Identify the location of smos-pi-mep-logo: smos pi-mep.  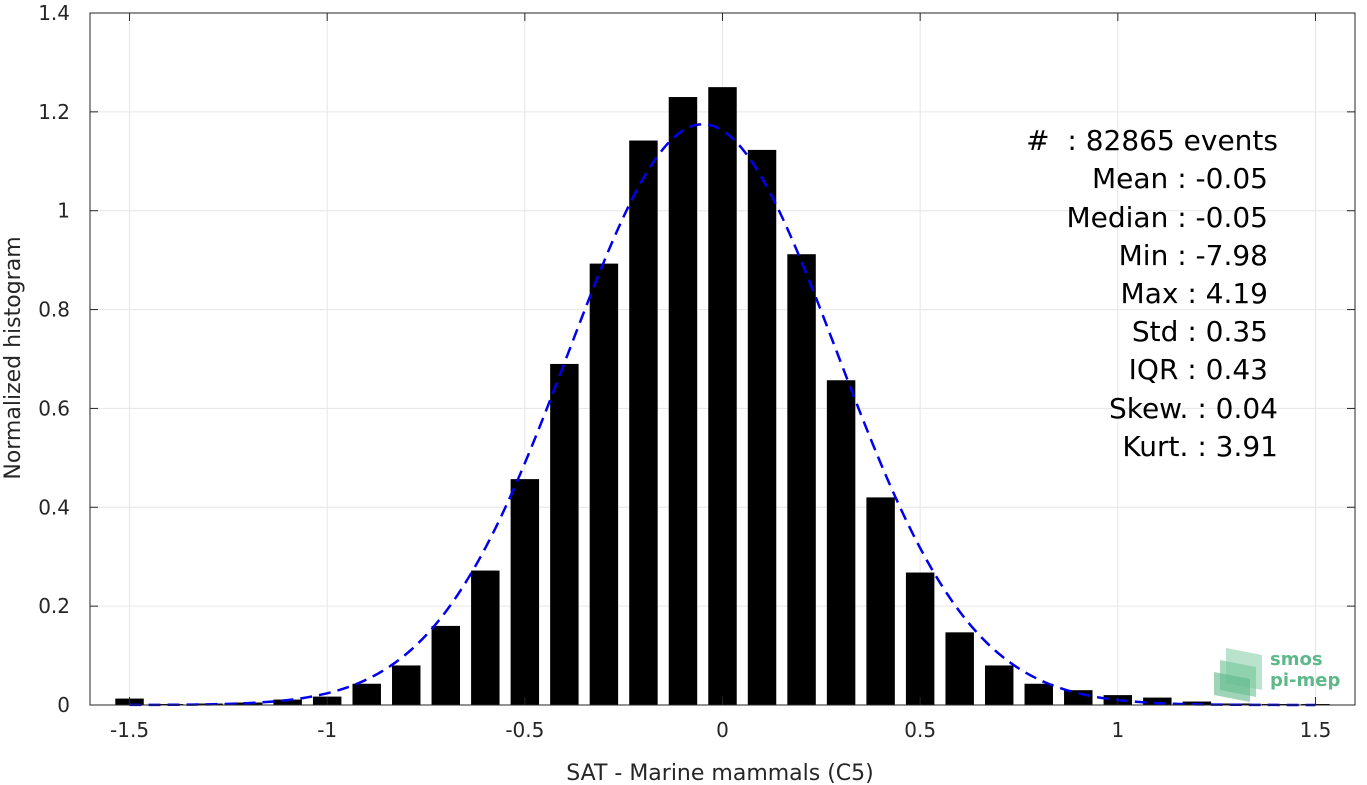
(1277, 675).